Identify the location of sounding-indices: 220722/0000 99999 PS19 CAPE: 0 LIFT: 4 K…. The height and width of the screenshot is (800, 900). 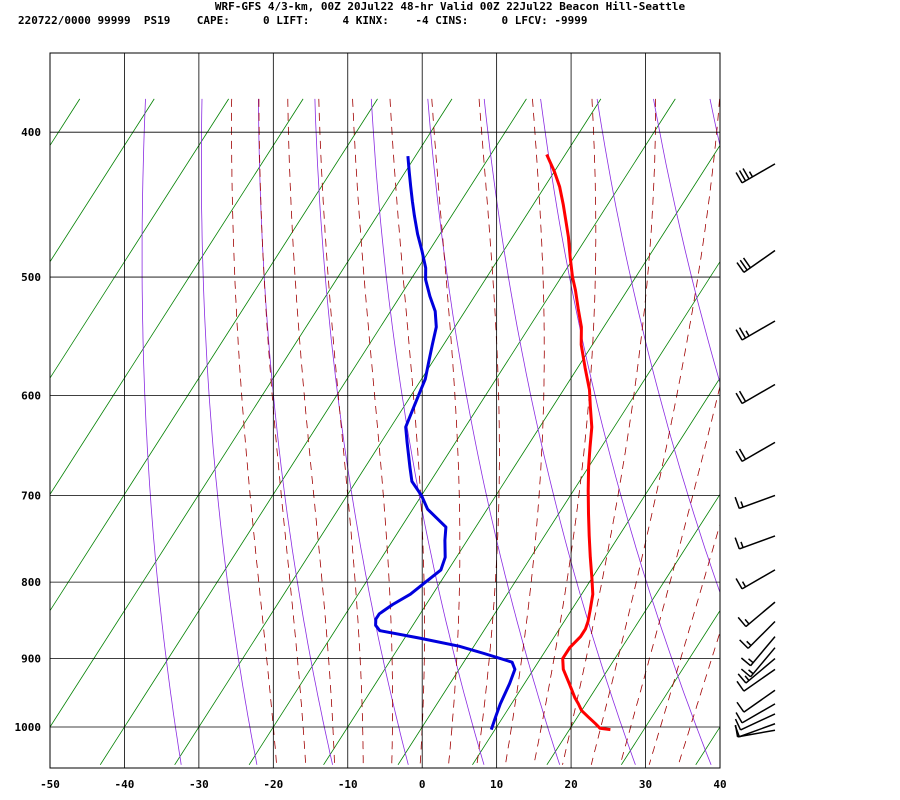
(303, 20).